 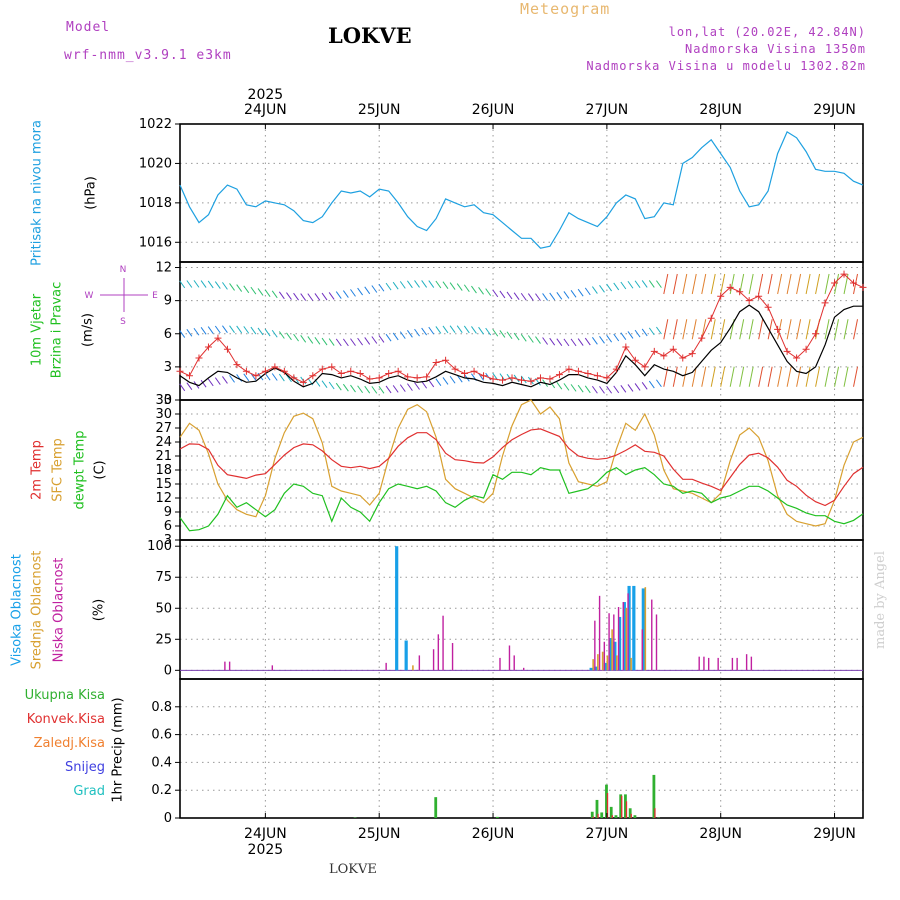 I want to click on temperature-ytick-label: 9, so click(x=168, y=512).